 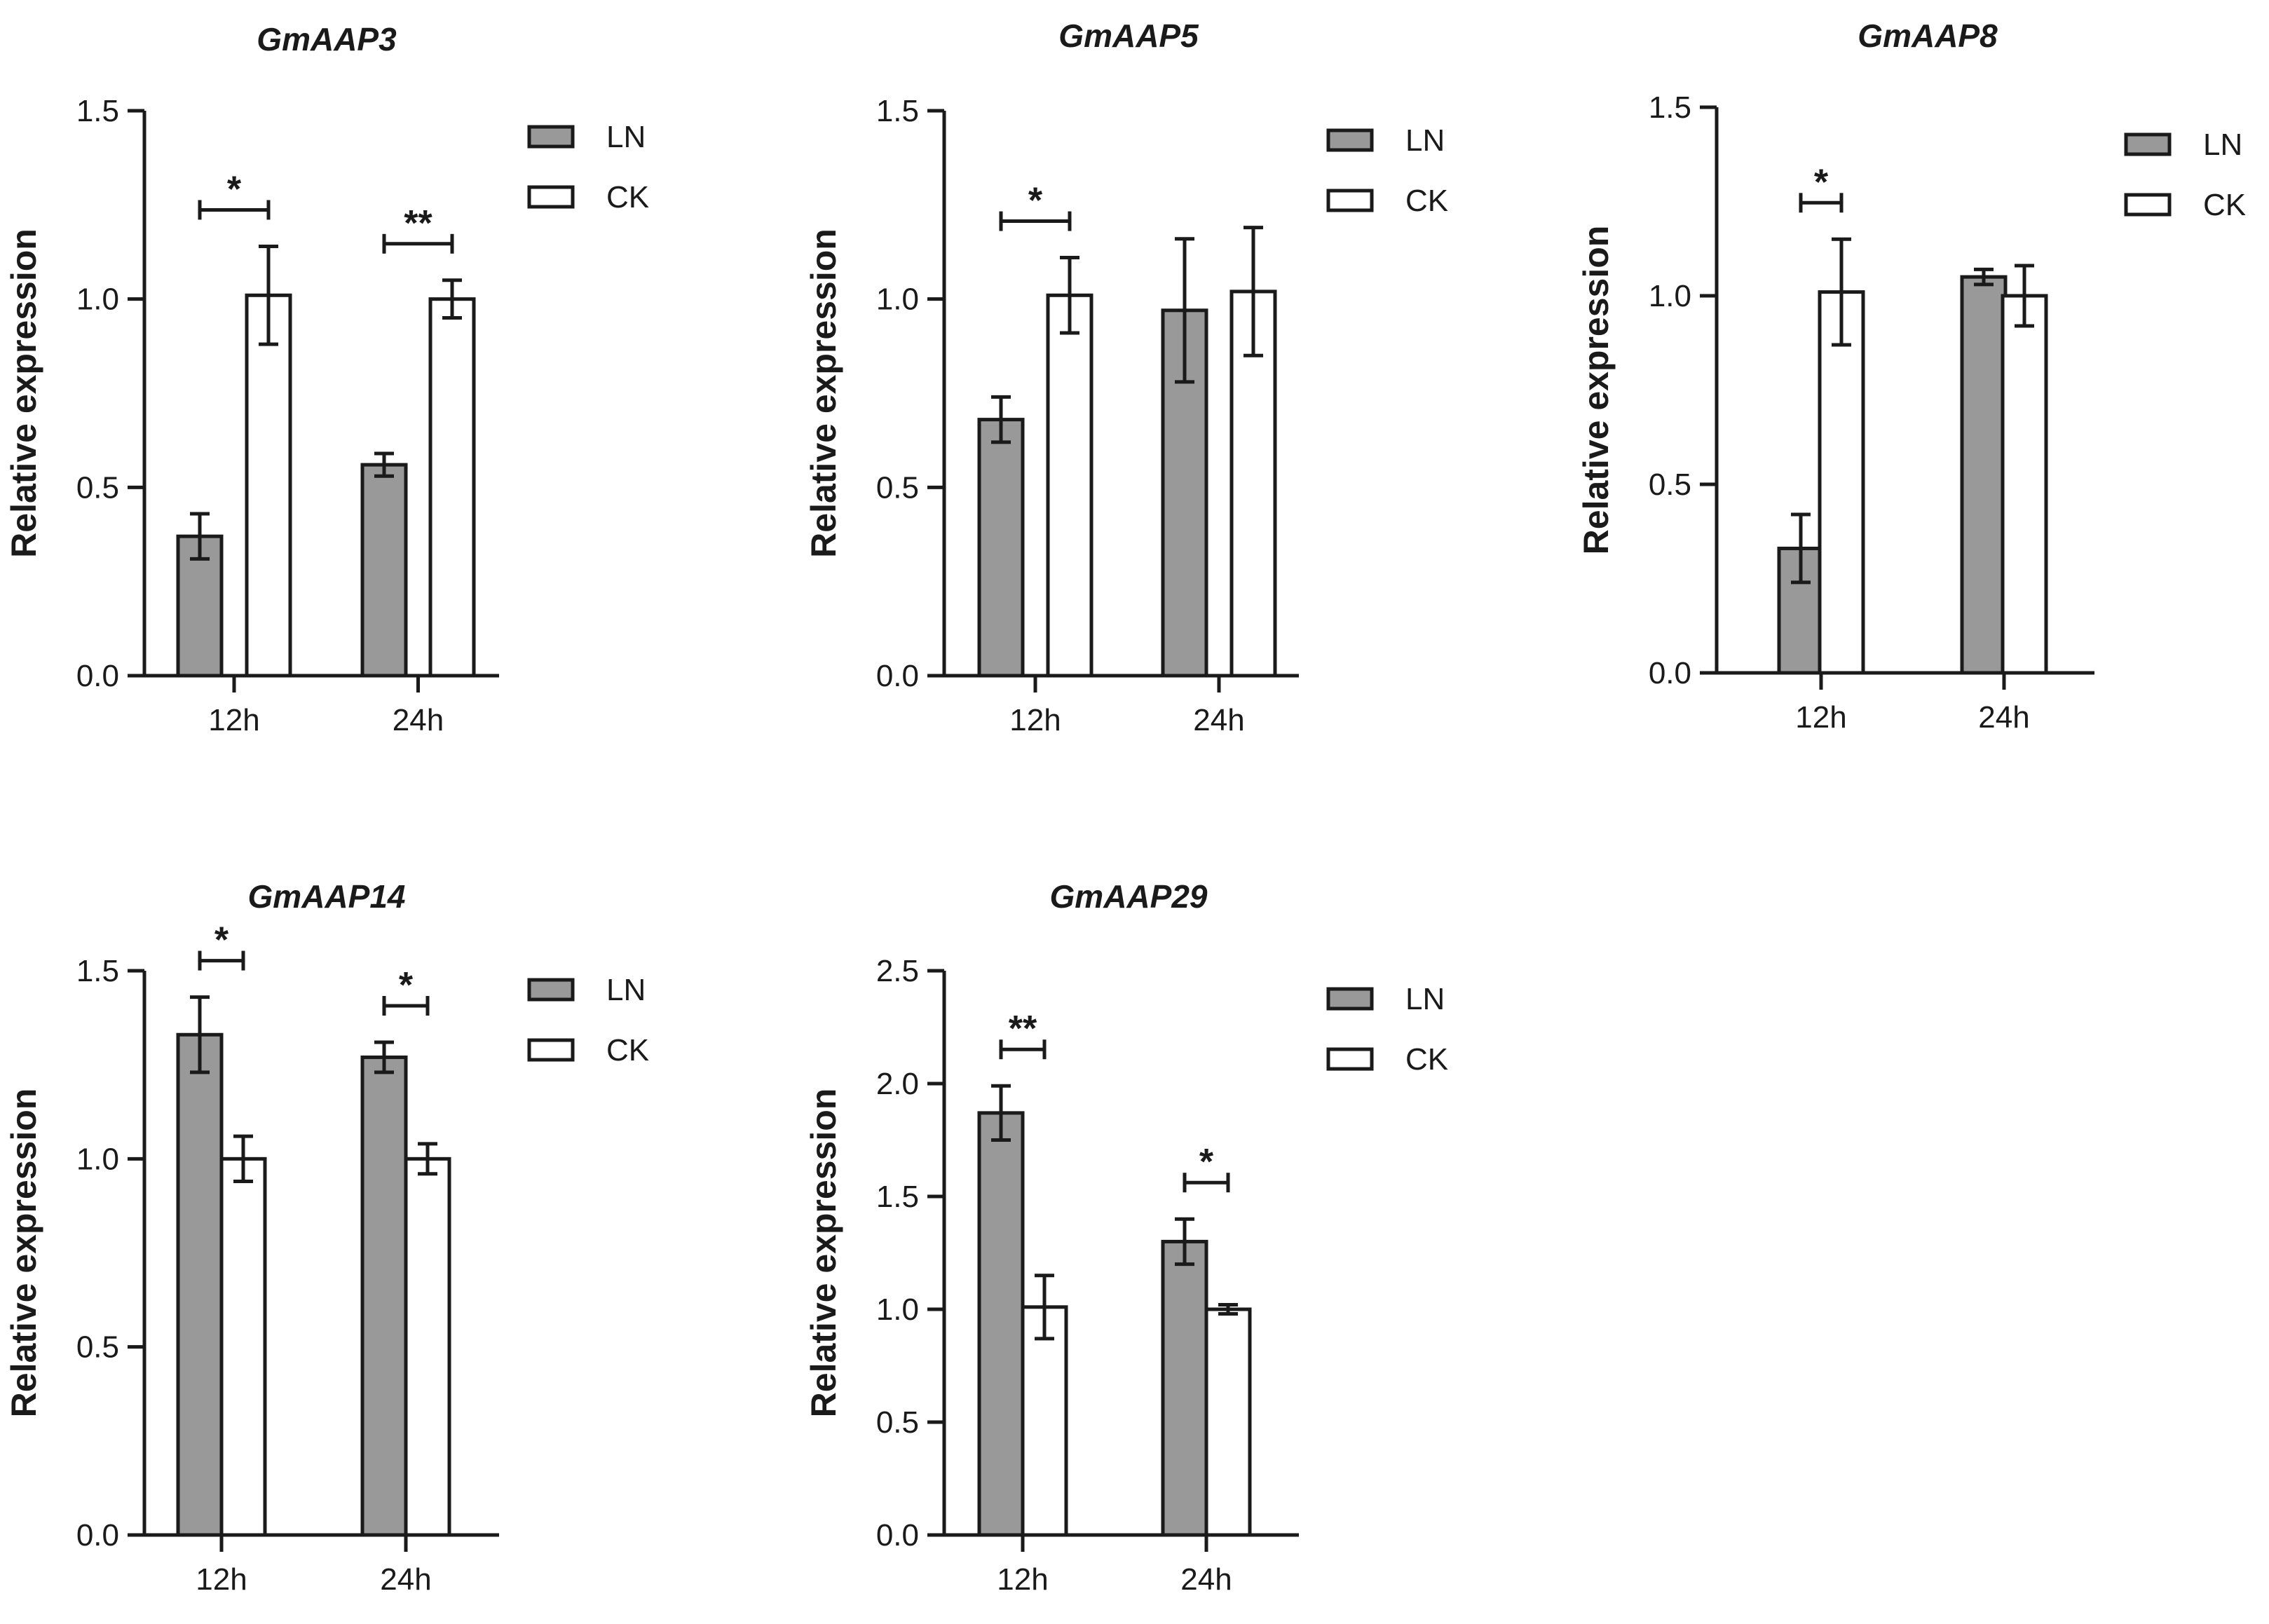 I want to click on chart-title: GmAAP8, so click(x=1928, y=36).